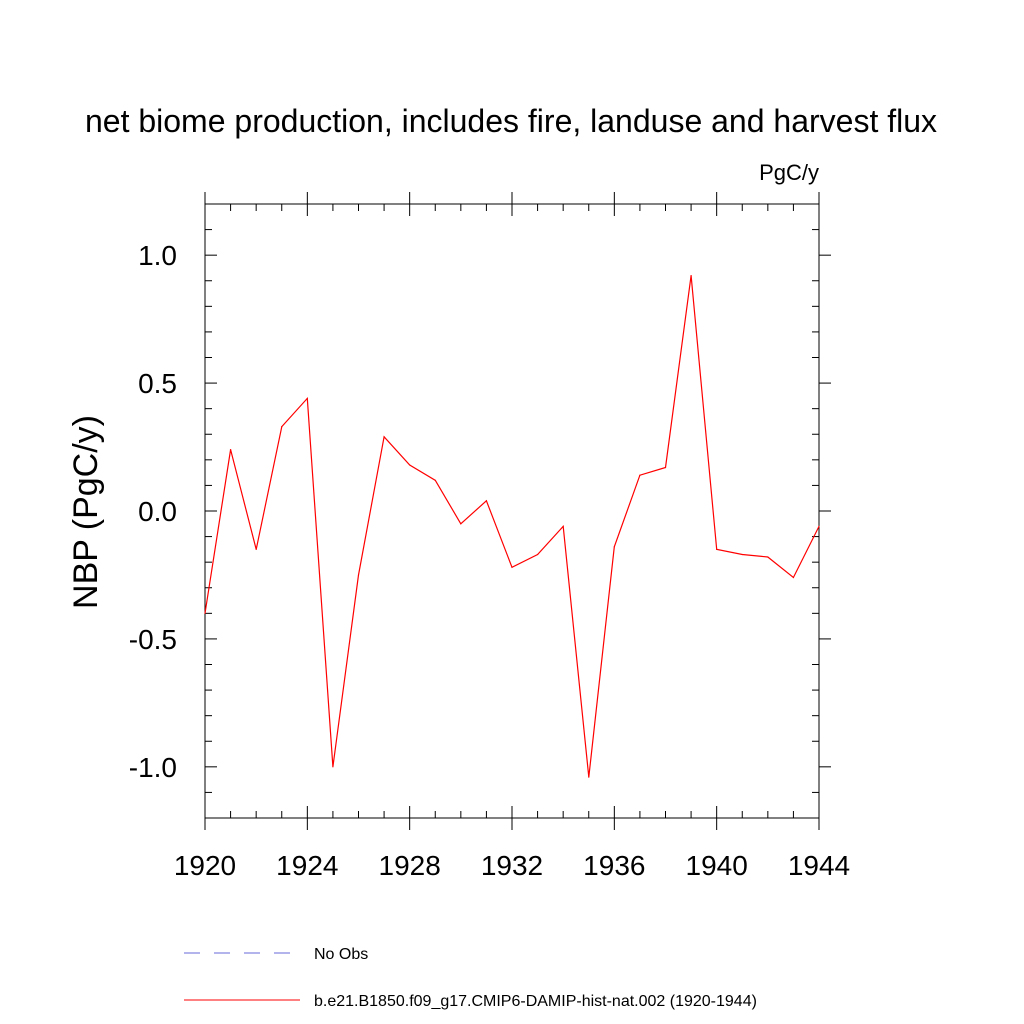  Describe the element at coordinates (789, 172) in the screenshot. I see `units-label: PgC/y` at that location.